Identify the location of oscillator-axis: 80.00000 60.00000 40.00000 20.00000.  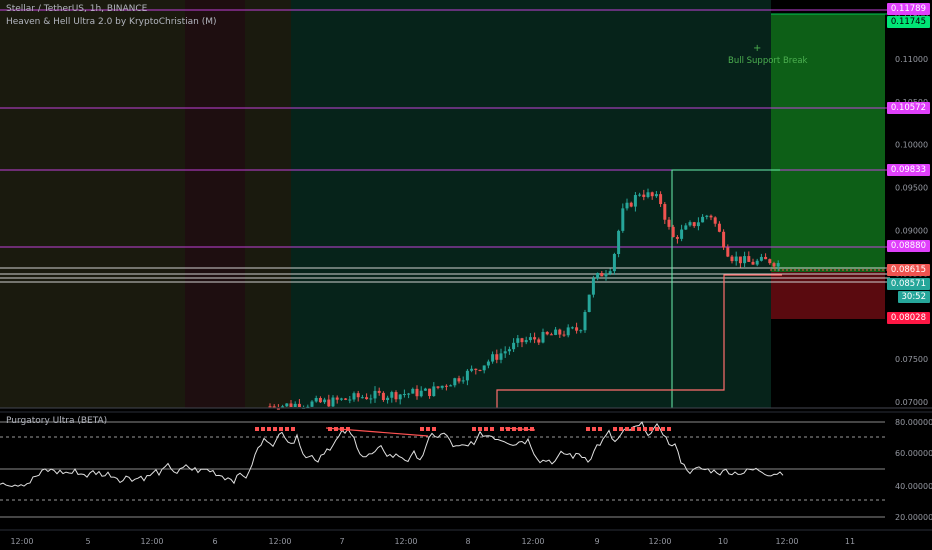
(913, 470).